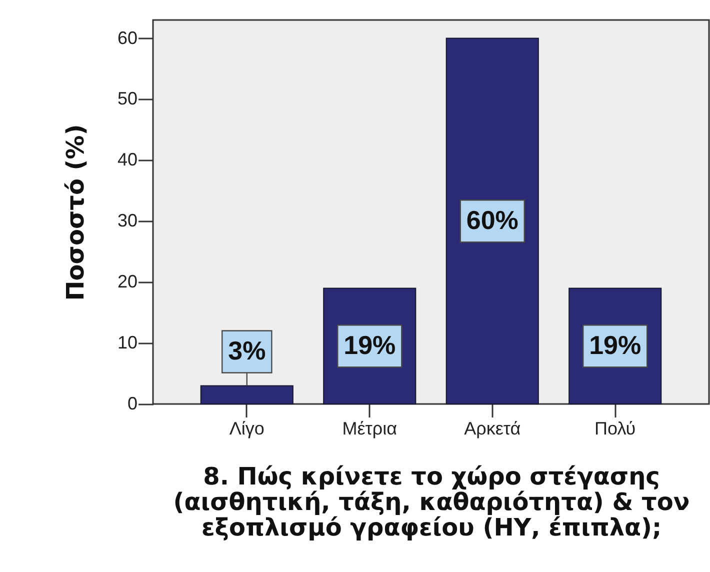 This screenshot has width=710, height=572. I want to click on x-tick-label: Λίγο, so click(246, 428).